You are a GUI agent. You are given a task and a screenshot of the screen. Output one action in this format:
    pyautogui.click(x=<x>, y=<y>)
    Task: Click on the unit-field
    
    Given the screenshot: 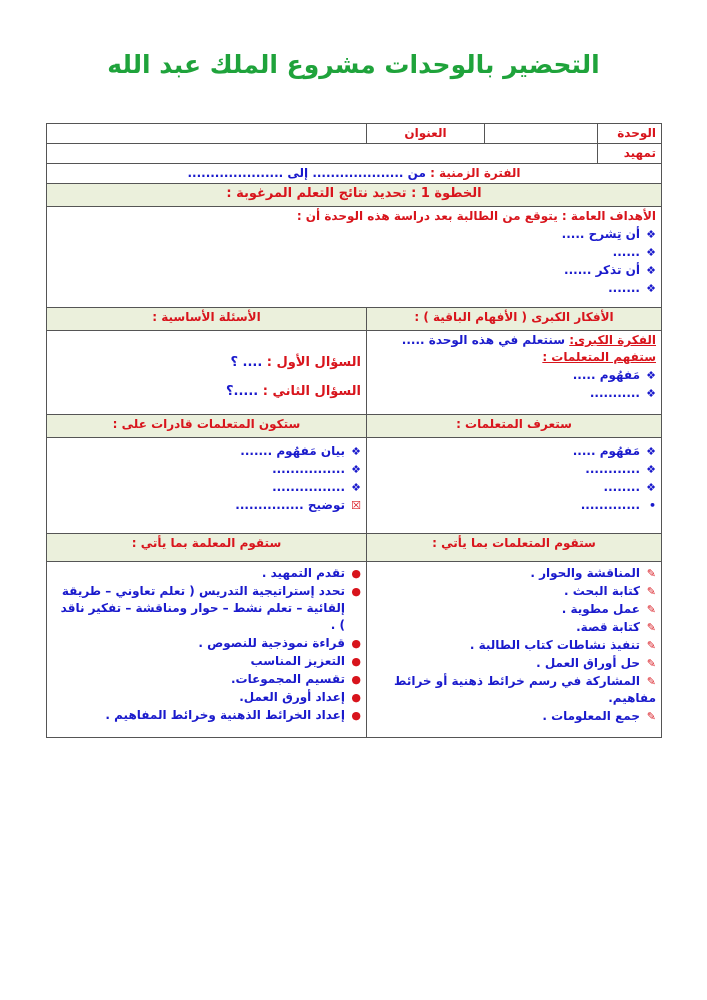 What is the action you would take?
    pyautogui.click(x=541, y=133)
    